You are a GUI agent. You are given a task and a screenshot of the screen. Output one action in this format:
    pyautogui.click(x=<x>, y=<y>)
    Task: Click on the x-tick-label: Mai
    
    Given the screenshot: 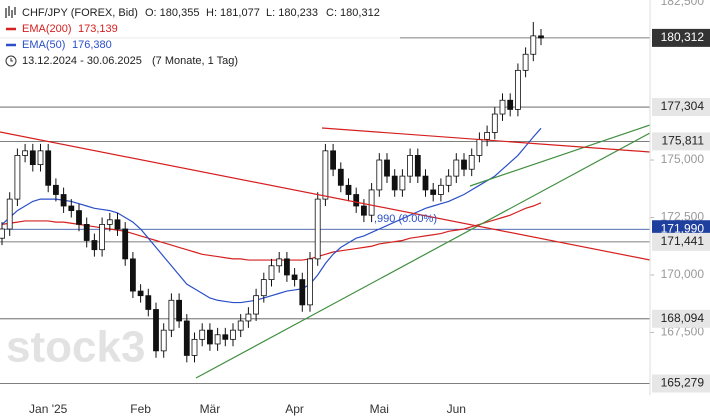 What is the action you would take?
    pyautogui.click(x=379, y=409)
    